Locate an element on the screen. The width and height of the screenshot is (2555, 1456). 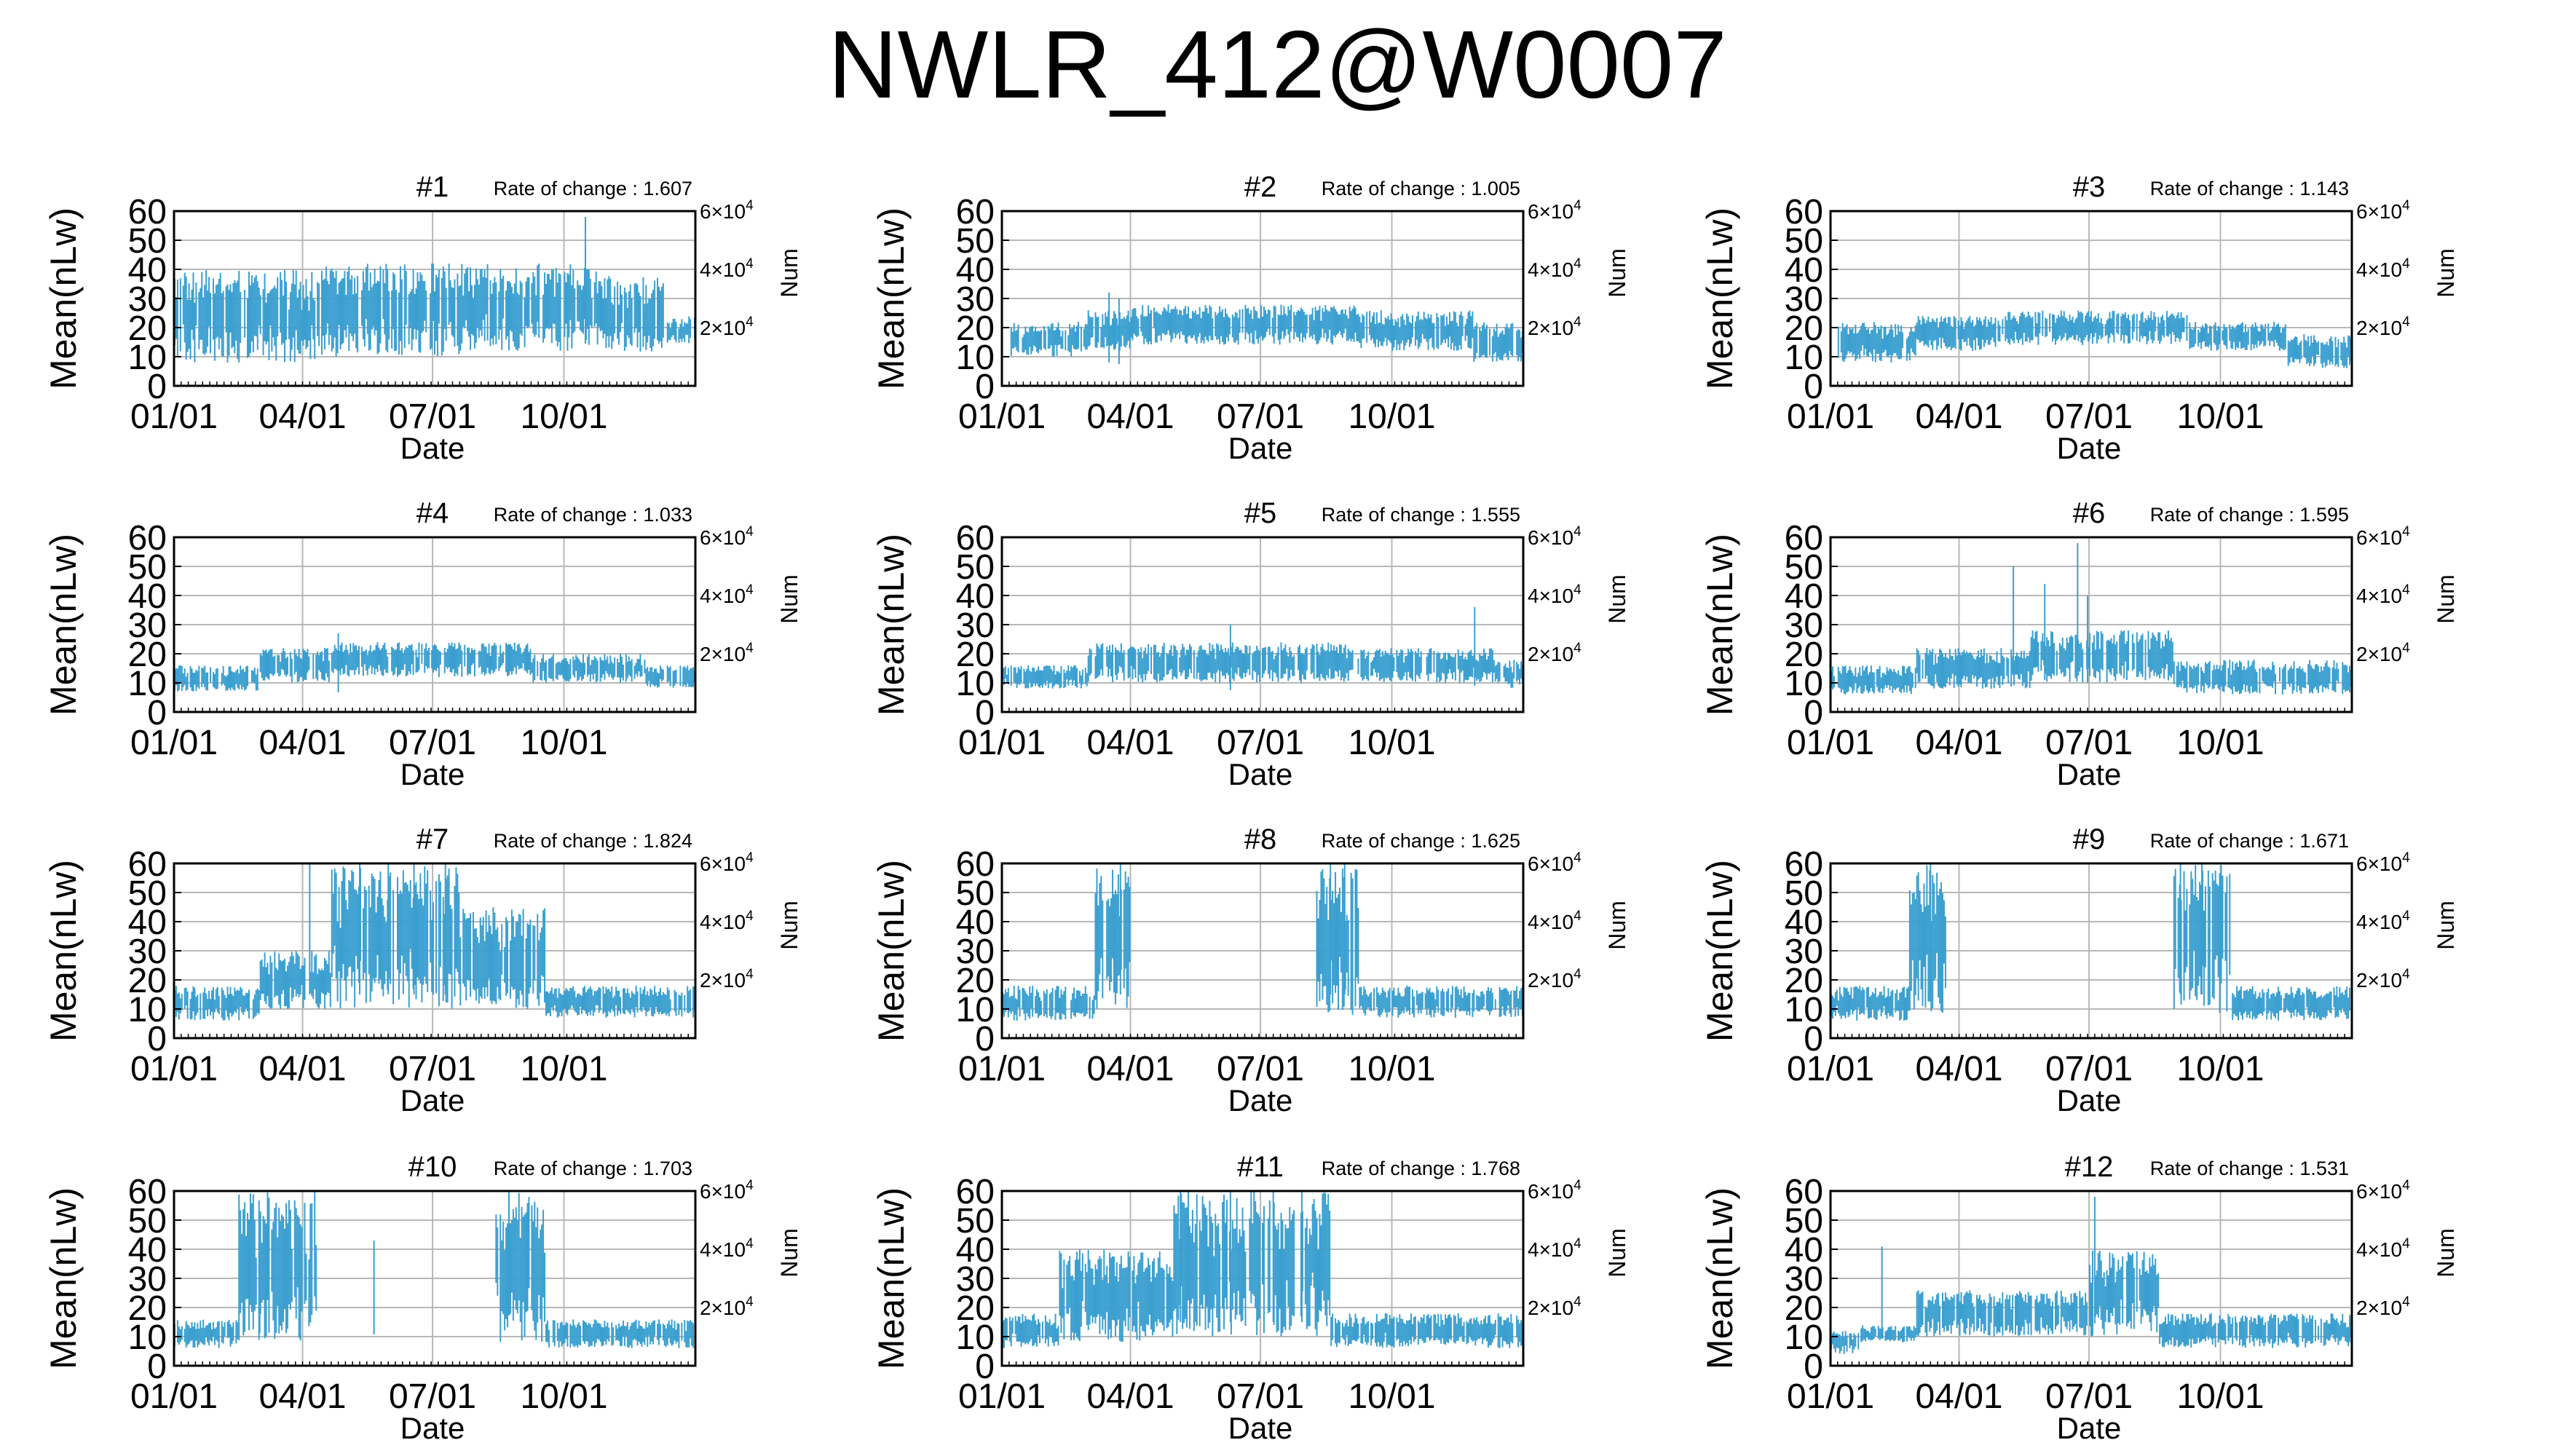
panel-title: #3 is located at coordinates (2089, 187).